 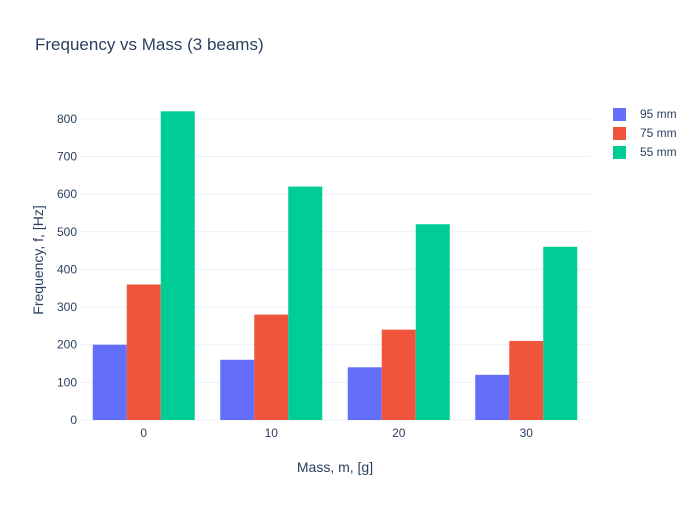 I want to click on y-axis-ticks: 0 100 200 300 400 500 600 700 800, so click(x=67, y=269).